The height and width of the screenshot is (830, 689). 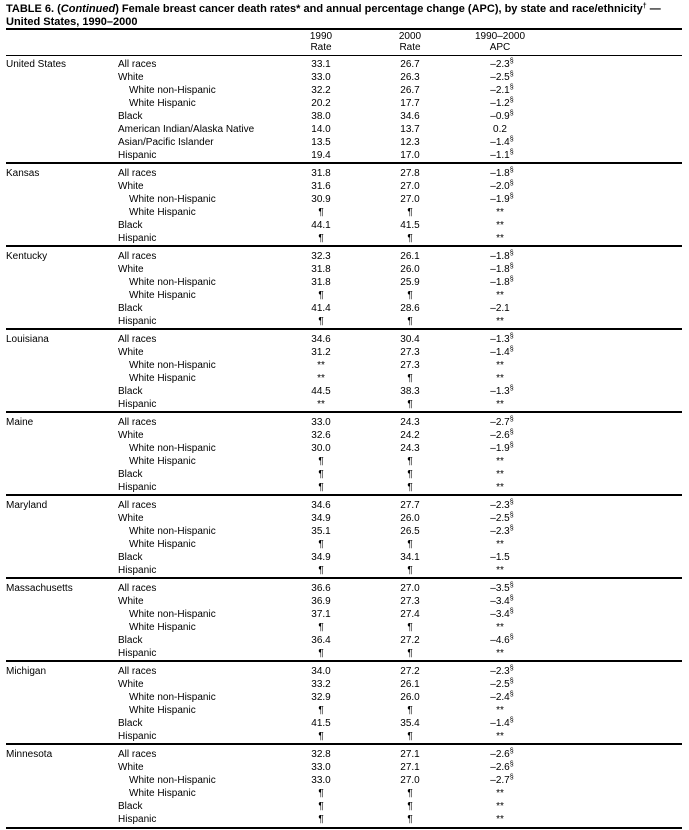 What do you see at coordinates (410, 142) in the screenshot?
I see `rate-2000: 12.3` at bounding box center [410, 142].